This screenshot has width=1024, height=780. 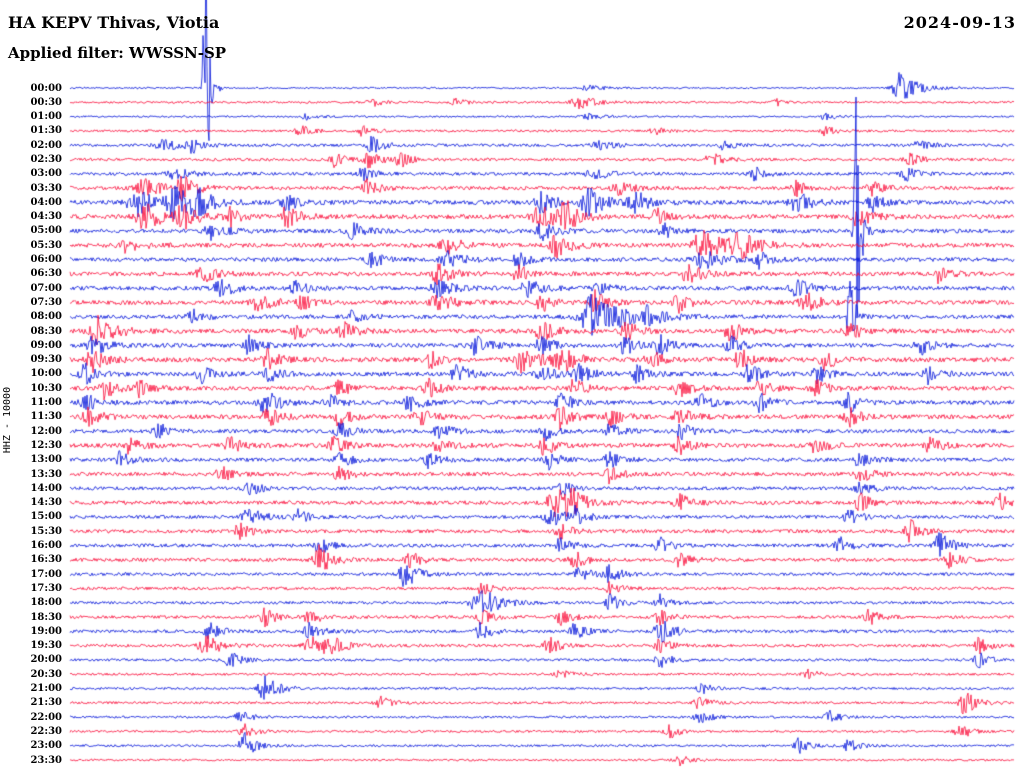 I want to click on time-label: 16:30, so click(x=46, y=560).